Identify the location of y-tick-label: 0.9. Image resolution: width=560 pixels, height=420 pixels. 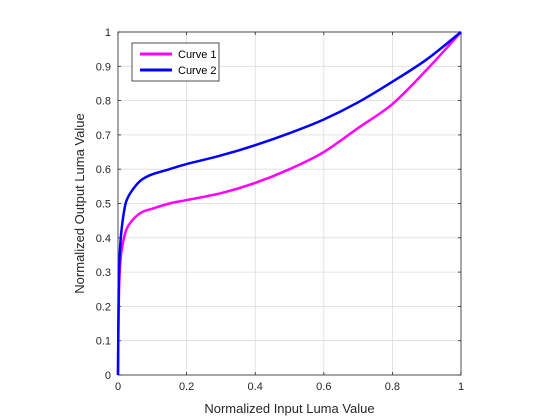
(103, 67).